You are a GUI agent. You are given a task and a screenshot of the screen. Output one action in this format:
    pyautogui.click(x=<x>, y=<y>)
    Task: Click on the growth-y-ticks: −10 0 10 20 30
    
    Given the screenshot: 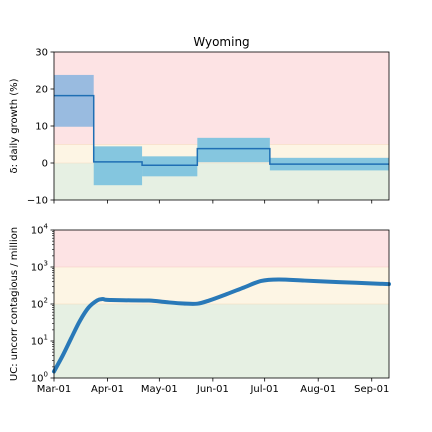 What is the action you would take?
    pyautogui.click(x=40, y=127)
    